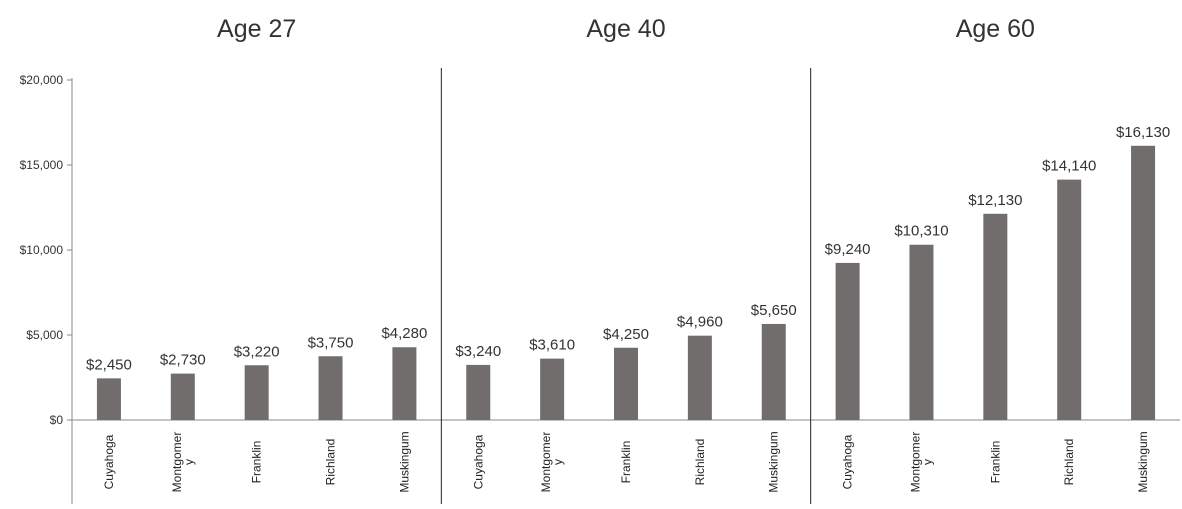  I want to click on data-label: $12,130, so click(995, 200).